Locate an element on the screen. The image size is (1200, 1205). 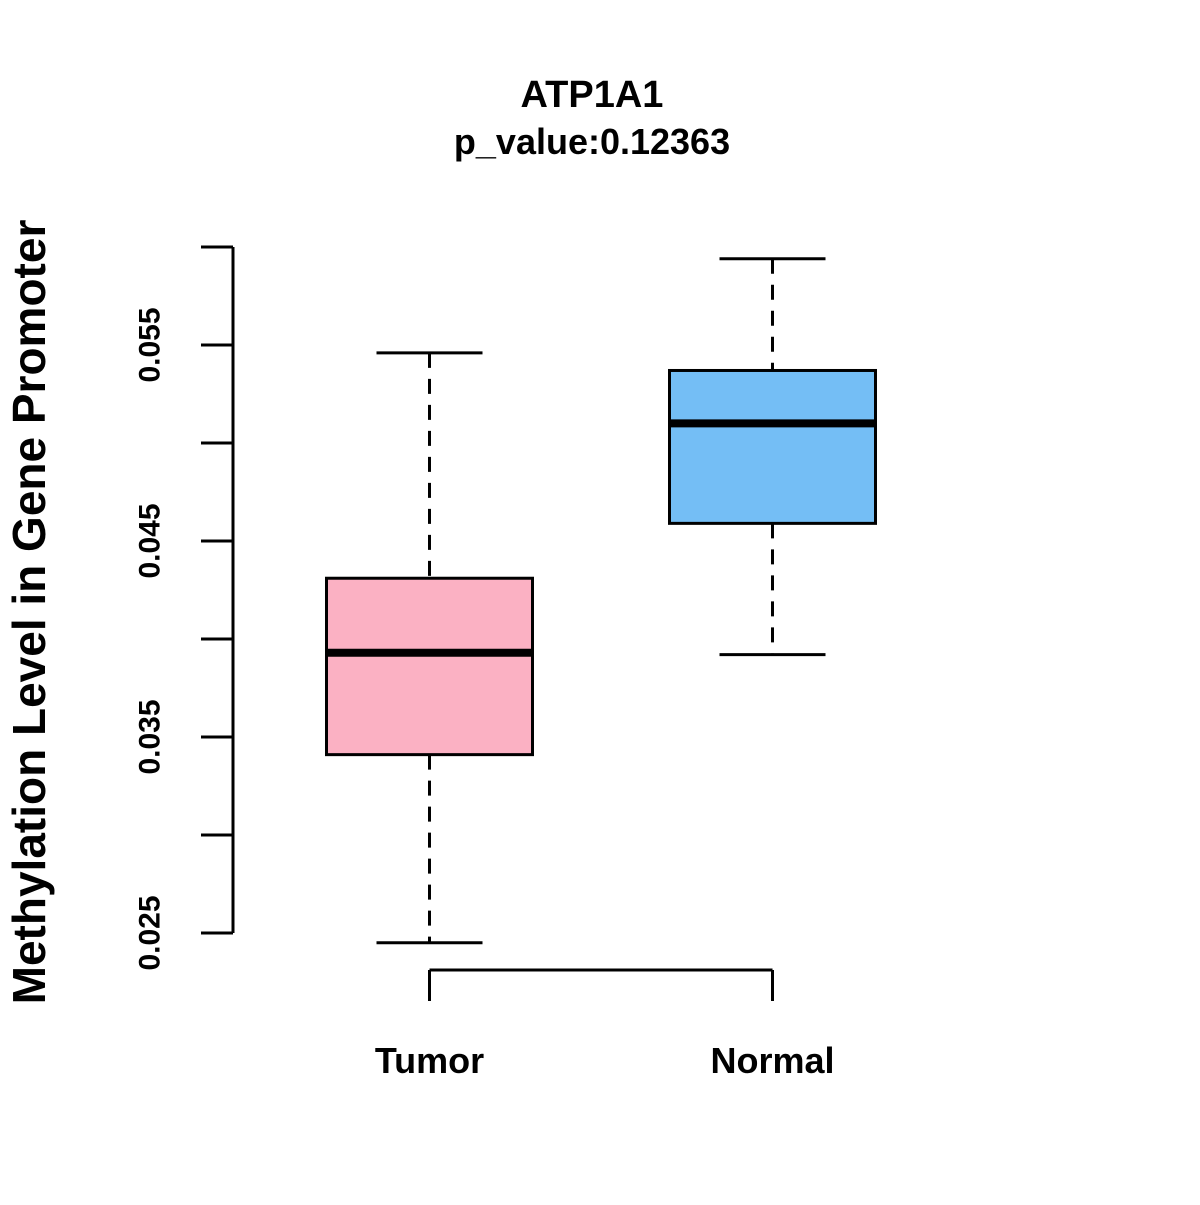
y-tick-label: 0.025 is located at coordinates (150, 932).